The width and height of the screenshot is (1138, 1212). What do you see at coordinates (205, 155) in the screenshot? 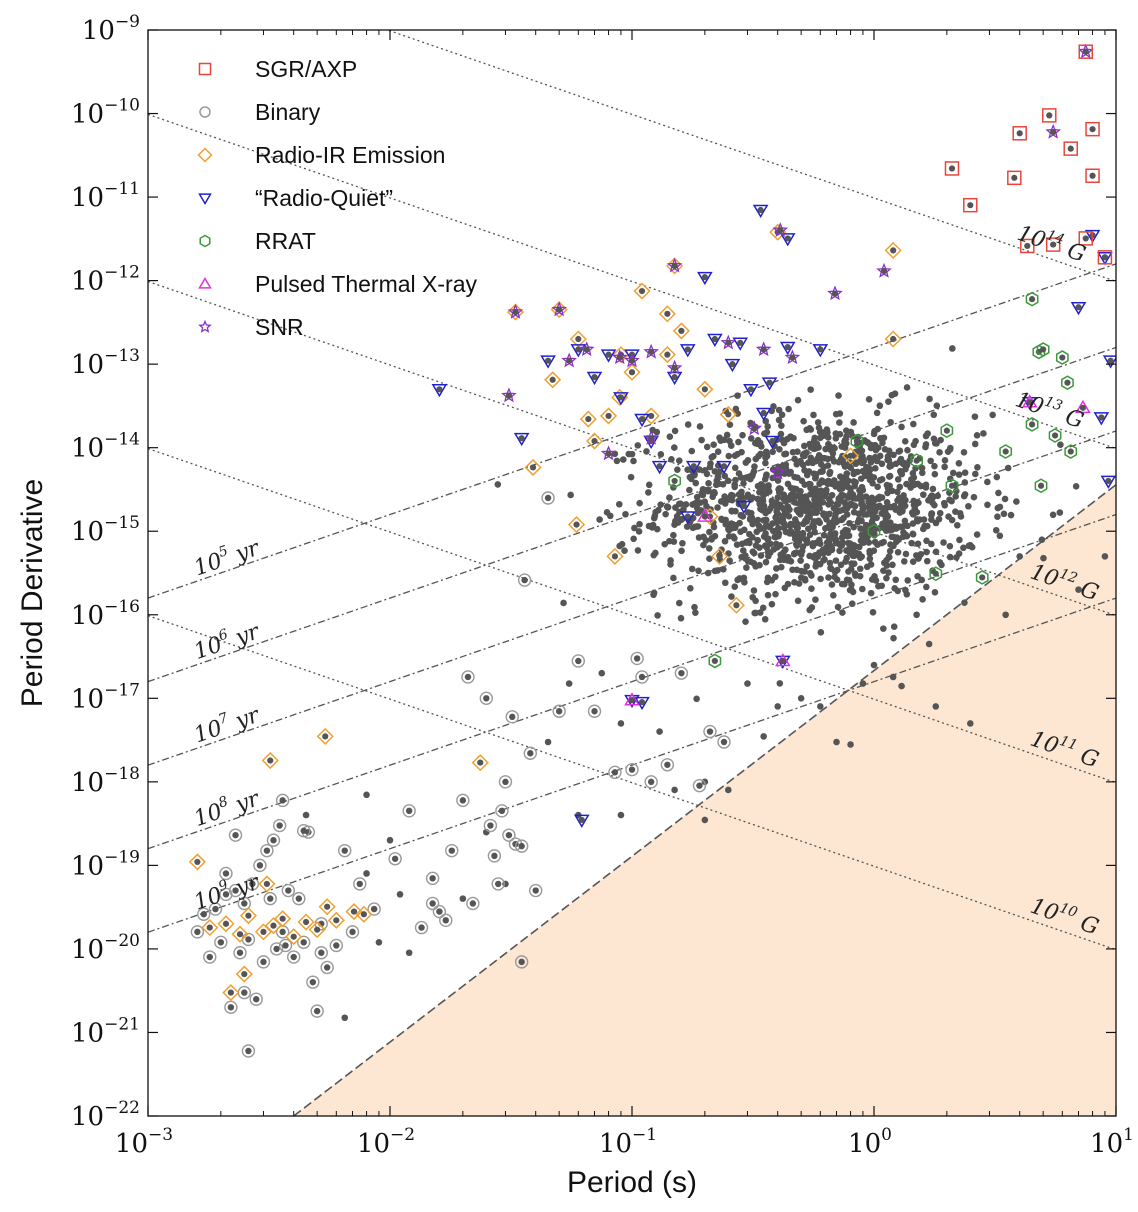
I see `legend-marker-radio-ir-emission` at bounding box center [205, 155].